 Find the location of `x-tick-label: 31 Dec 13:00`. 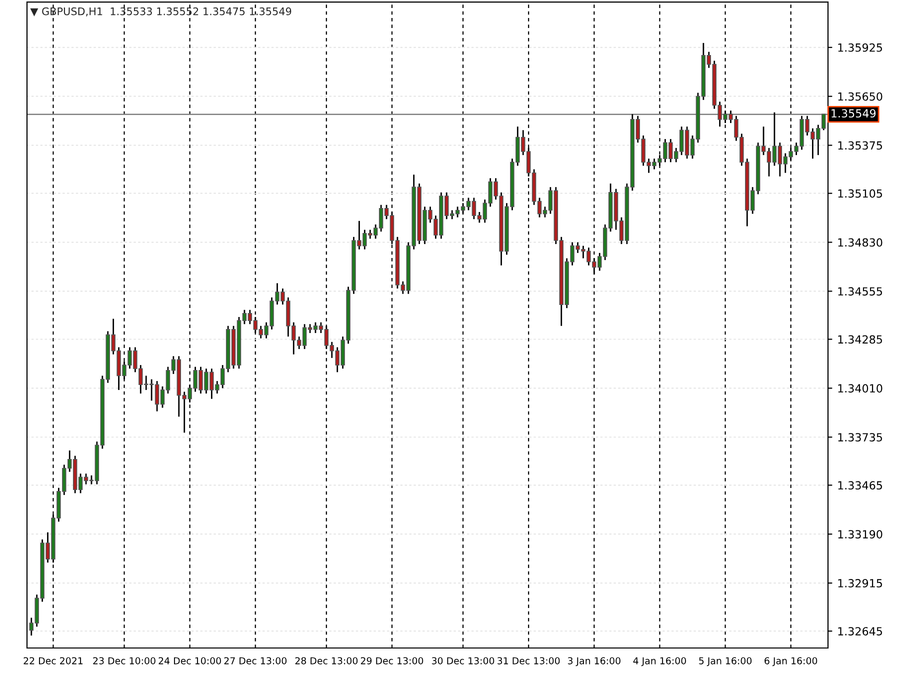

x-tick-label: 31 Dec 13:00 is located at coordinates (529, 660).